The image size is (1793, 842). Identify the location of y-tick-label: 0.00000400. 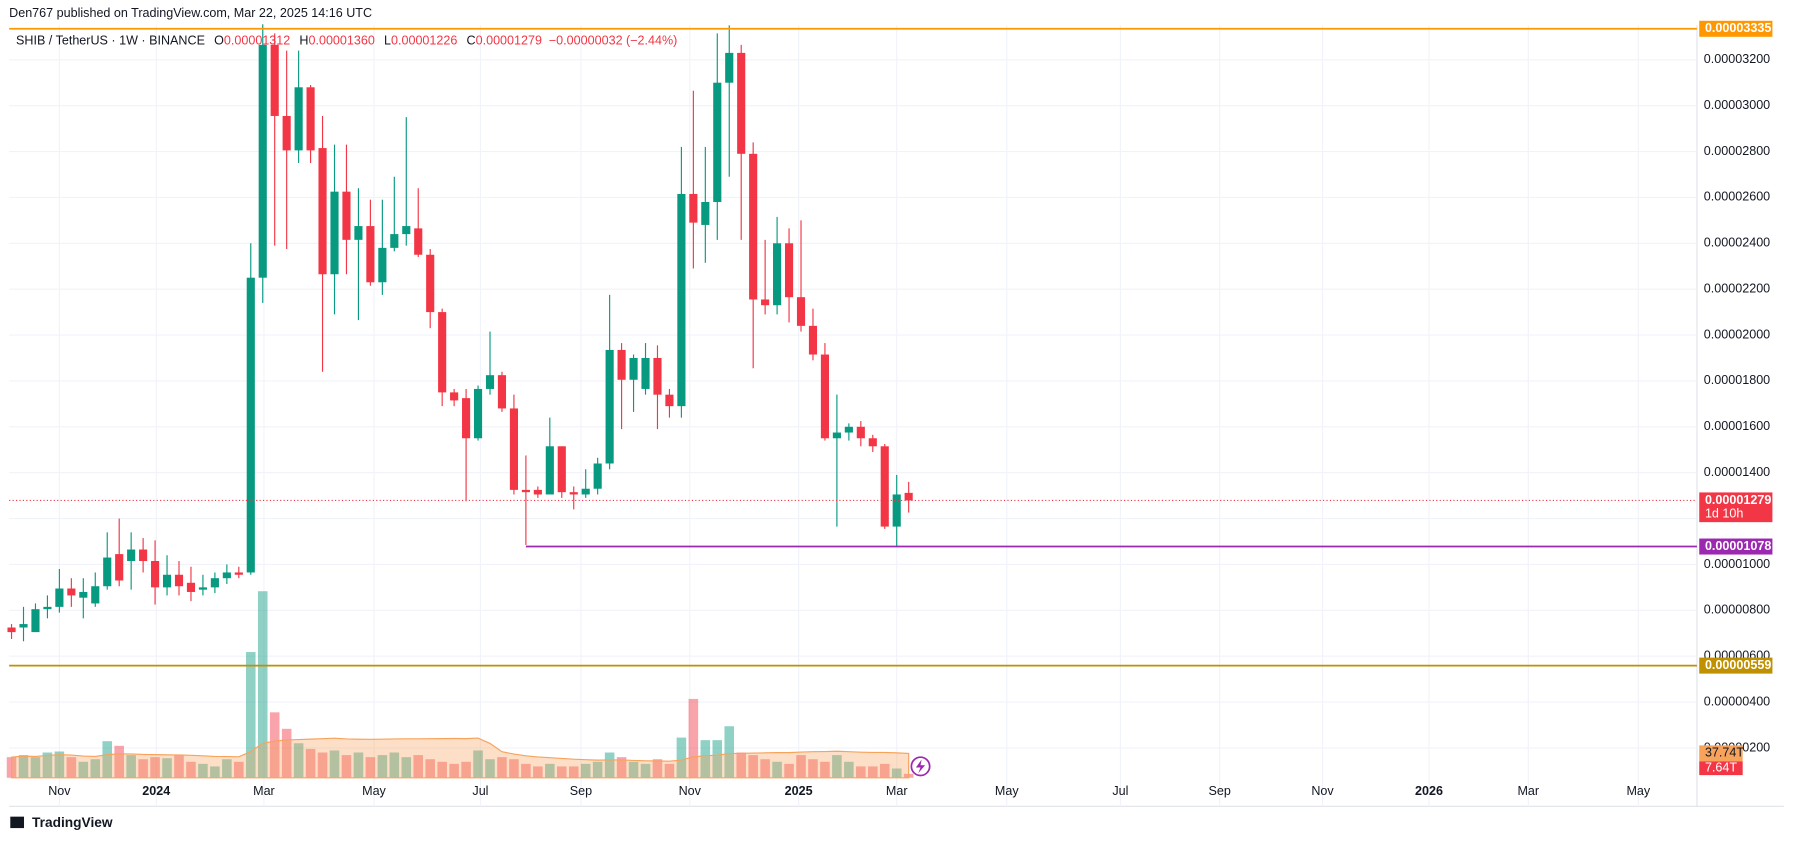
(1737, 701).